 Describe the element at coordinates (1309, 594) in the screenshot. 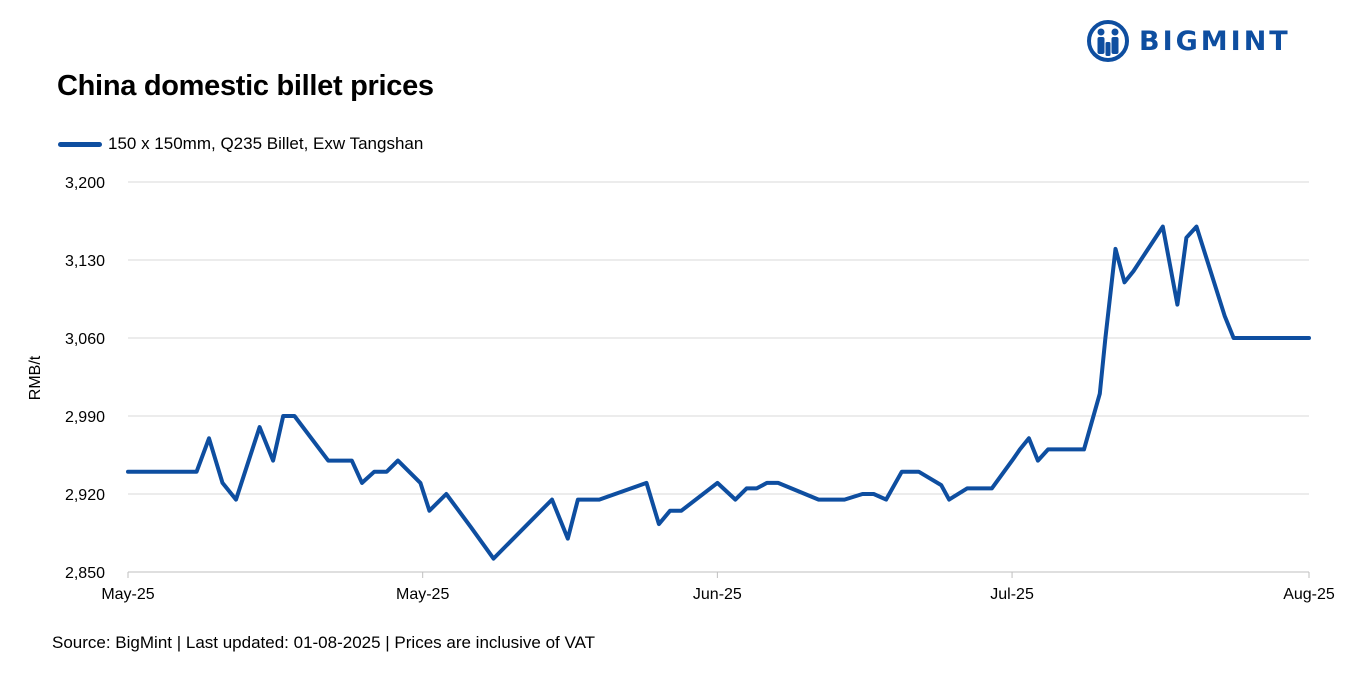

I see `x-tick-label: Aug-25` at that location.